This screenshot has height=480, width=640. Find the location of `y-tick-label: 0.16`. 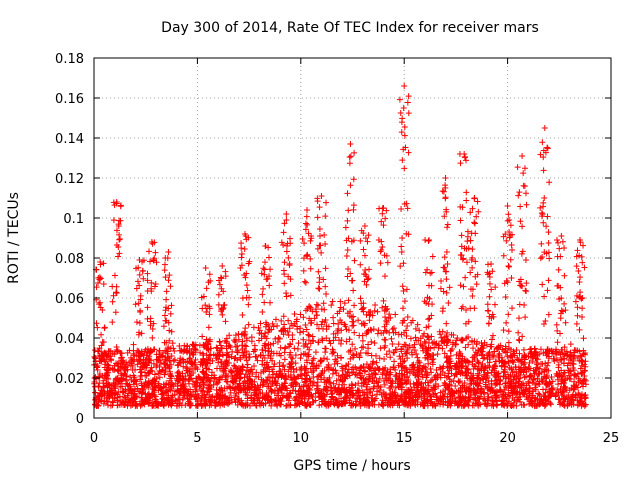

y-tick-label: 0.16 is located at coordinates (69, 99).